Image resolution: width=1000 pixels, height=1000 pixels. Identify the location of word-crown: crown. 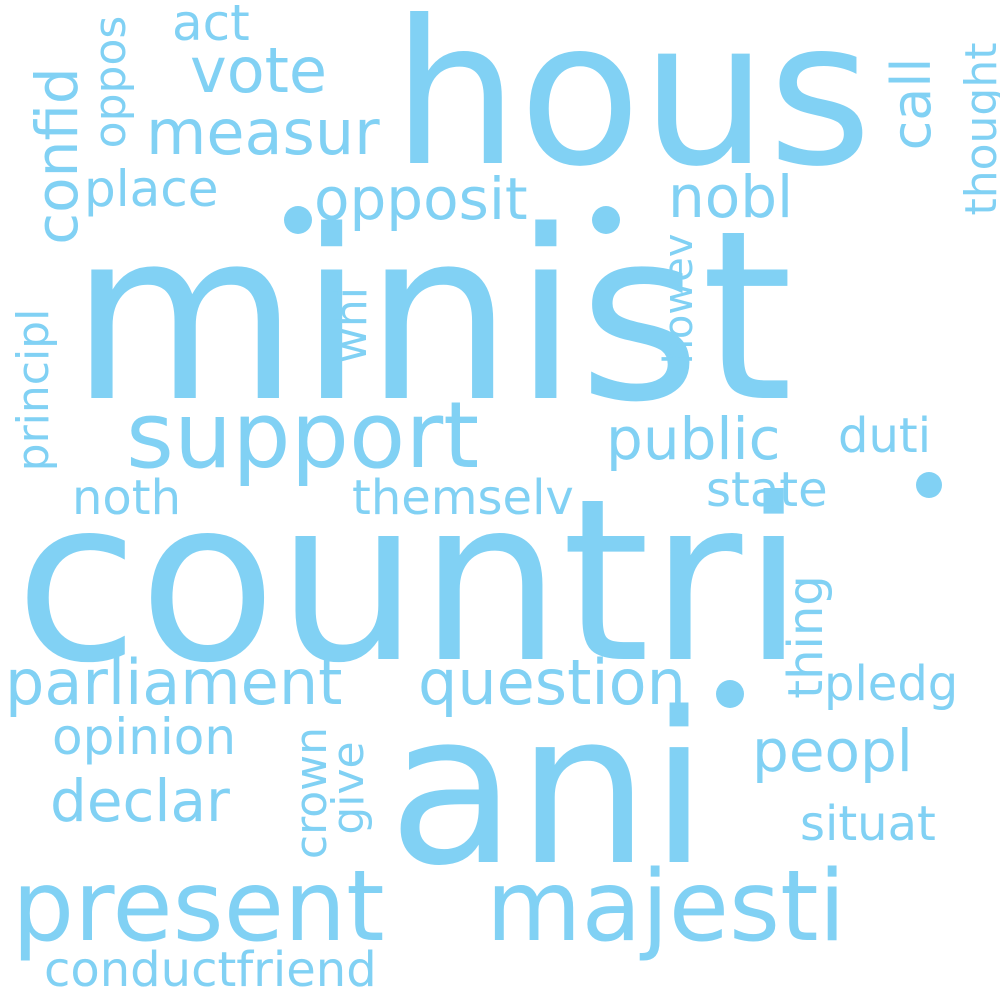
(311, 793).